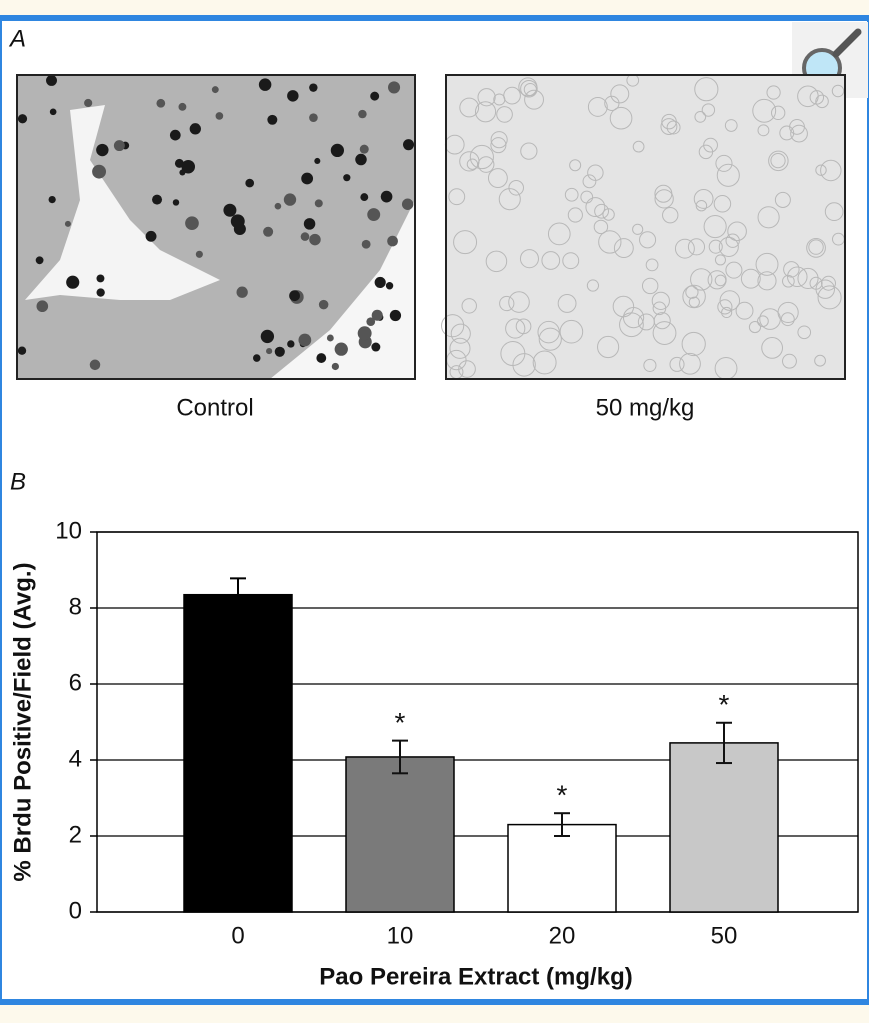 The height and width of the screenshot is (1023, 869). What do you see at coordinates (400, 935) in the screenshot?
I see `x-tick-label: 10` at bounding box center [400, 935].